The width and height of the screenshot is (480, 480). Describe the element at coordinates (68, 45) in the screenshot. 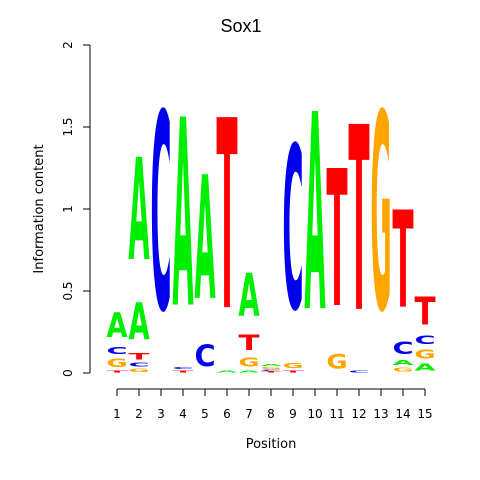

I see `y-tick-label: 2` at that location.